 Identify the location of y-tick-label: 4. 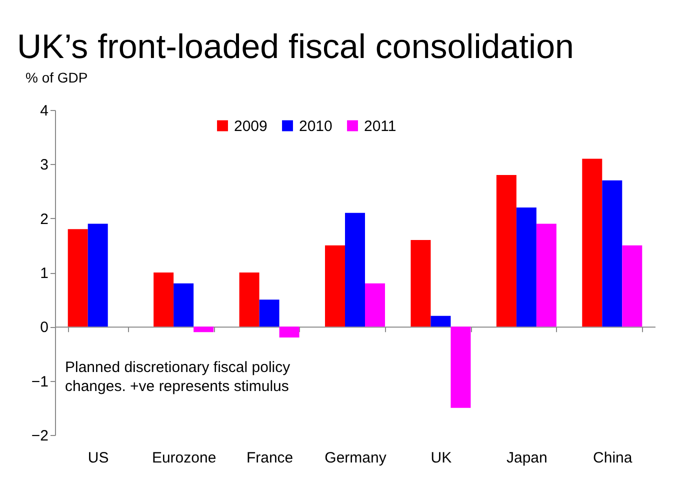
(44, 111).